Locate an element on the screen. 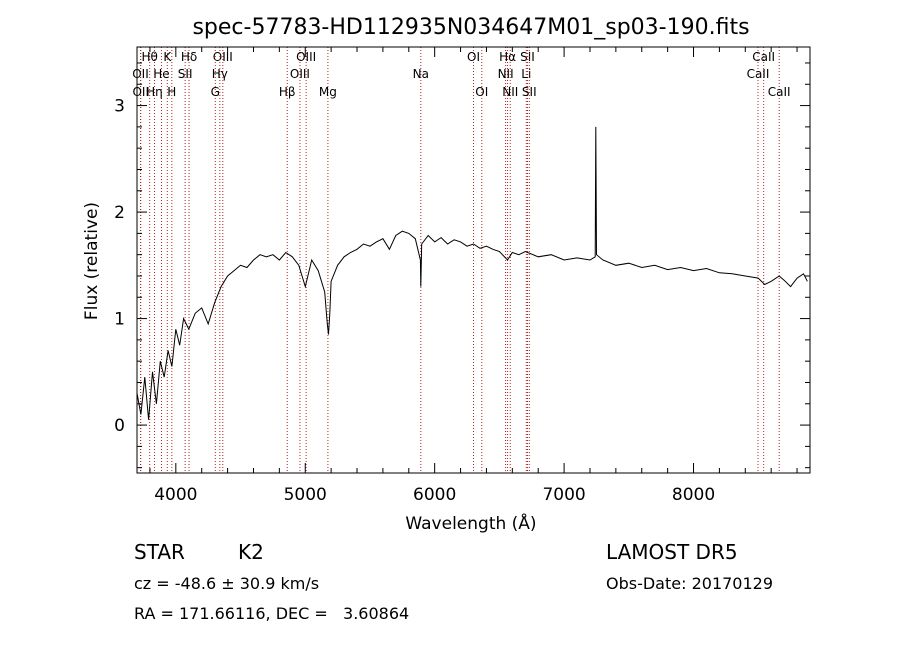  line-marker-label-19: Hα is located at coordinates (507, 57).